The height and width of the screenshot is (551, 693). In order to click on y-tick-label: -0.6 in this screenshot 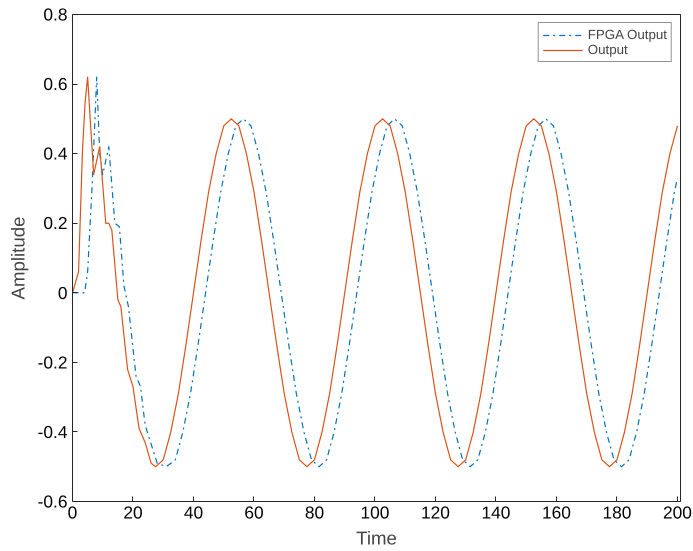, I will do `click(53, 502)`.